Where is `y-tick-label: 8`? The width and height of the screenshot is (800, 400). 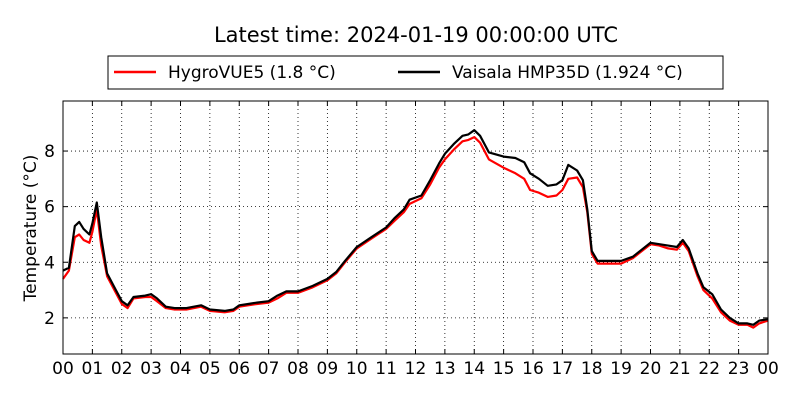 y-tick-label: 8 is located at coordinates (49, 152).